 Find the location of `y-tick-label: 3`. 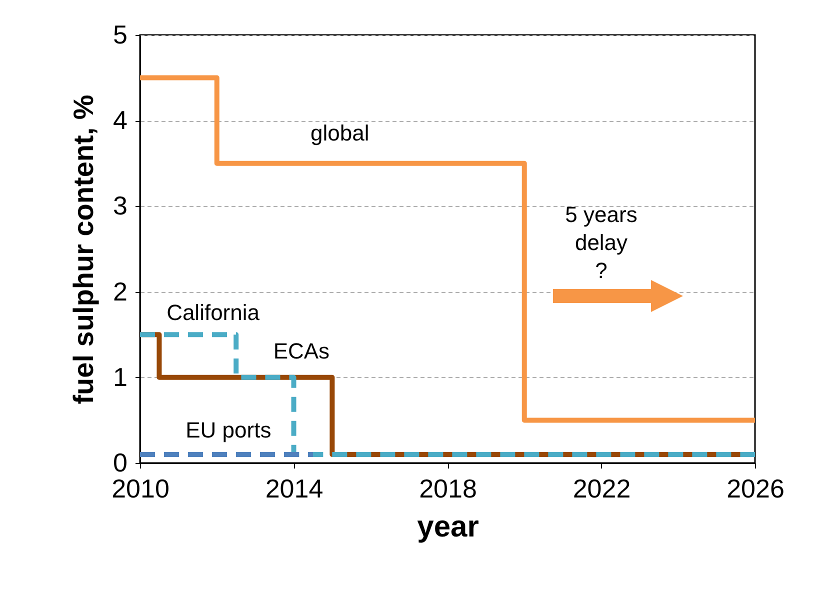

y-tick-label: 3 is located at coordinates (120, 205).